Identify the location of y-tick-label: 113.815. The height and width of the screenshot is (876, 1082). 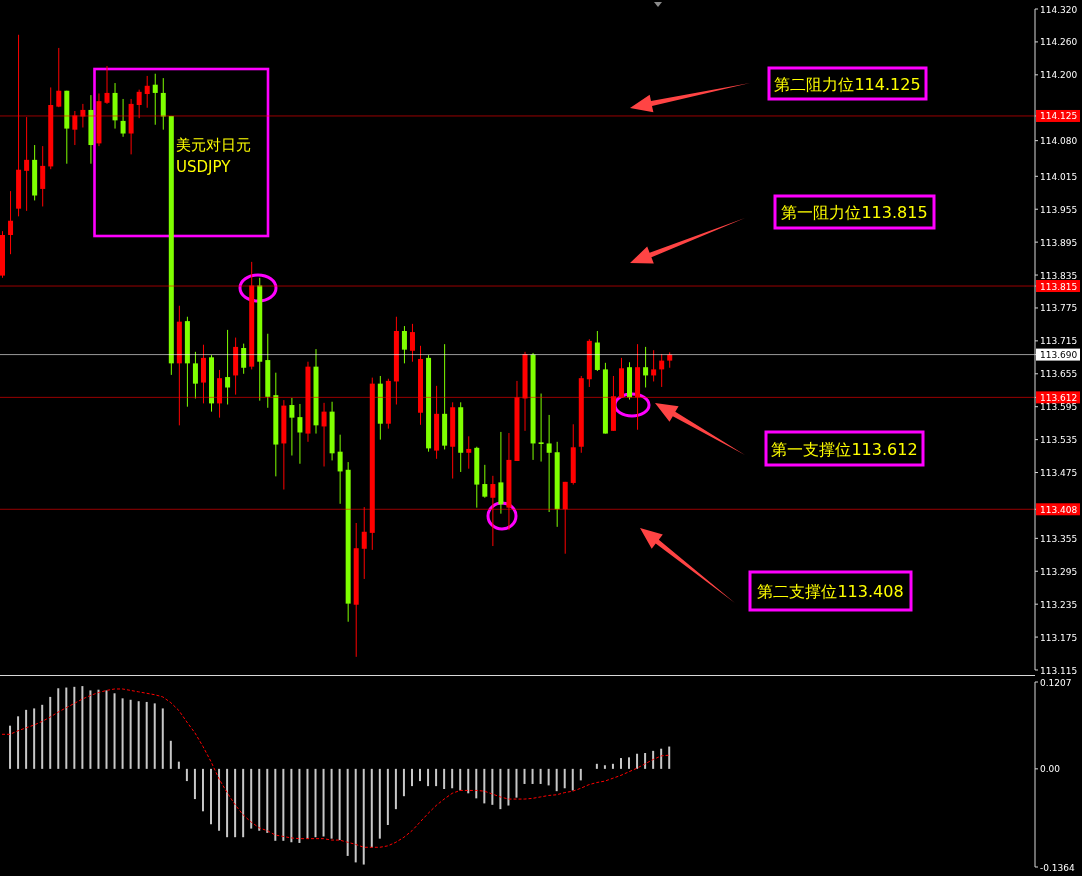
(1059, 286).